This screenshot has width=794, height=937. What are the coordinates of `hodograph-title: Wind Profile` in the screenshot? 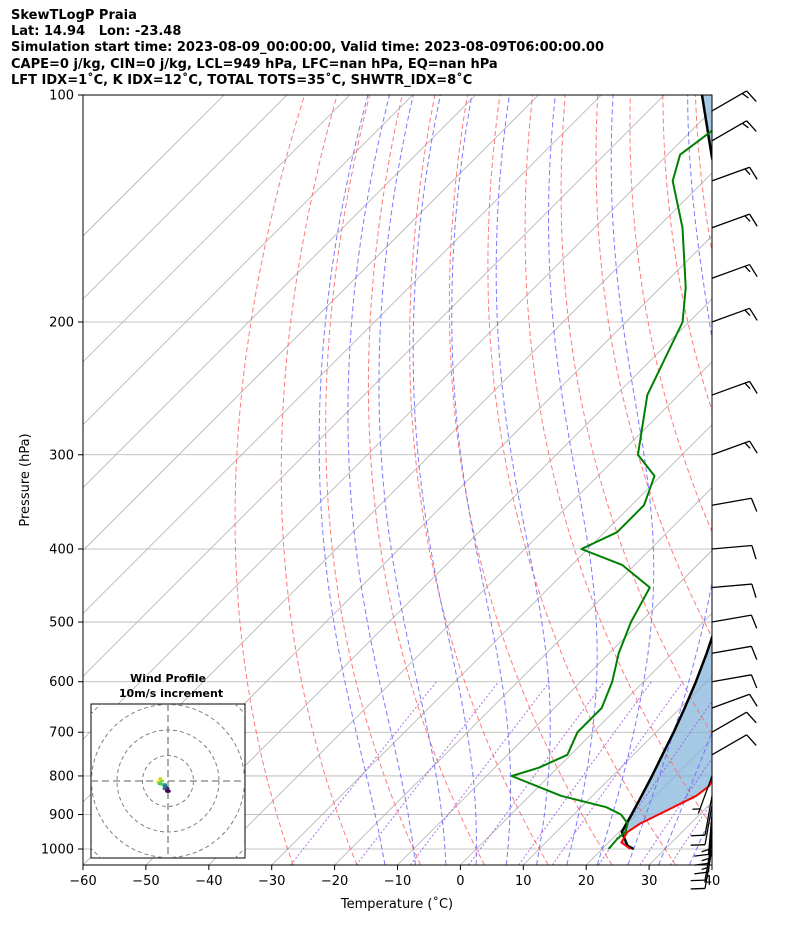 It's located at (168, 678).